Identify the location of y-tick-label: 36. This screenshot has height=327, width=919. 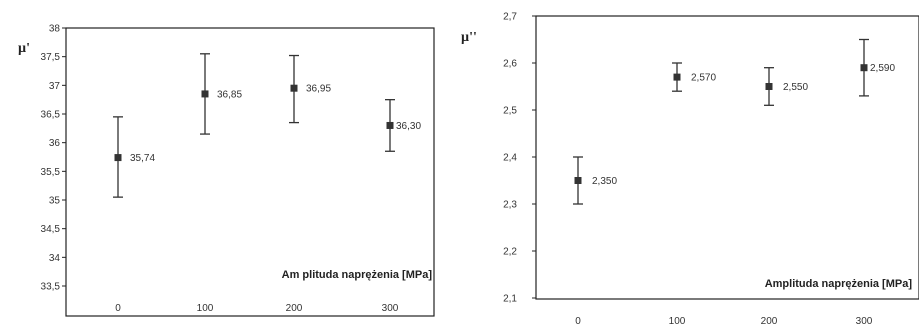
(55, 143).